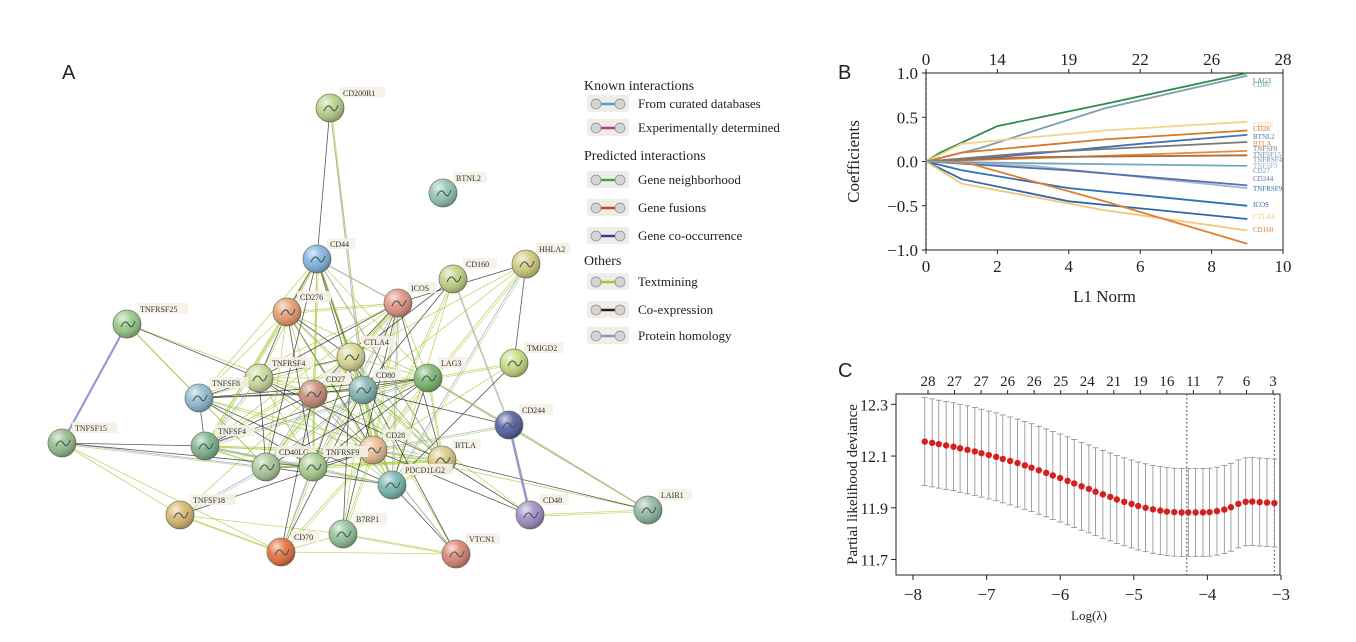  Describe the element at coordinates (350, 105) in the screenshot. I see `network-node: CD200R1` at that location.